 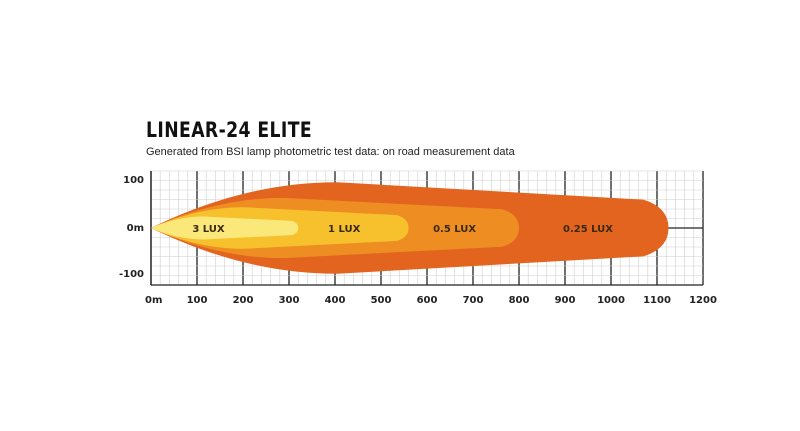 What do you see at coordinates (335, 300) in the screenshot?
I see `x-tick-label: 400` at bounding box center [335, 300].